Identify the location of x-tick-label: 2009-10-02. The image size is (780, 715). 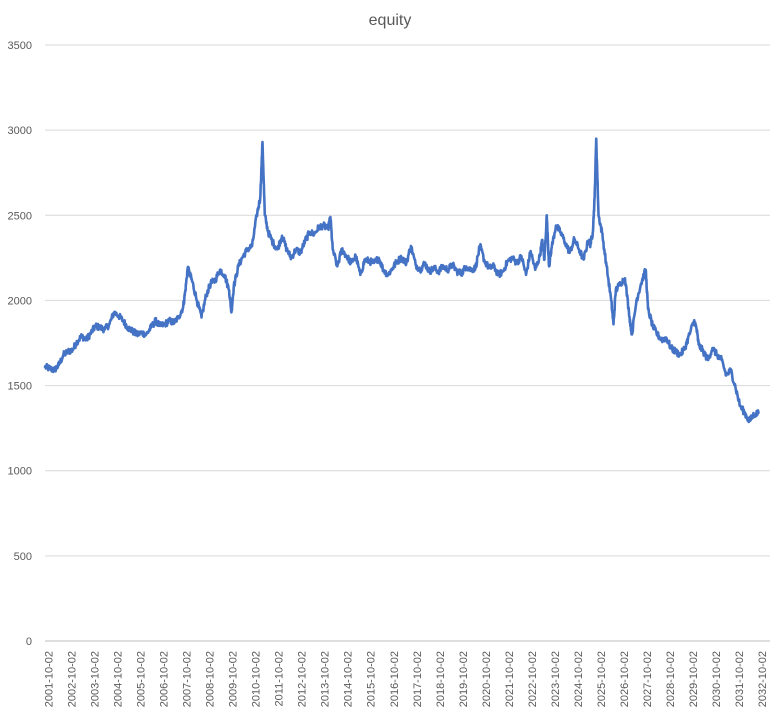
(234, 679).